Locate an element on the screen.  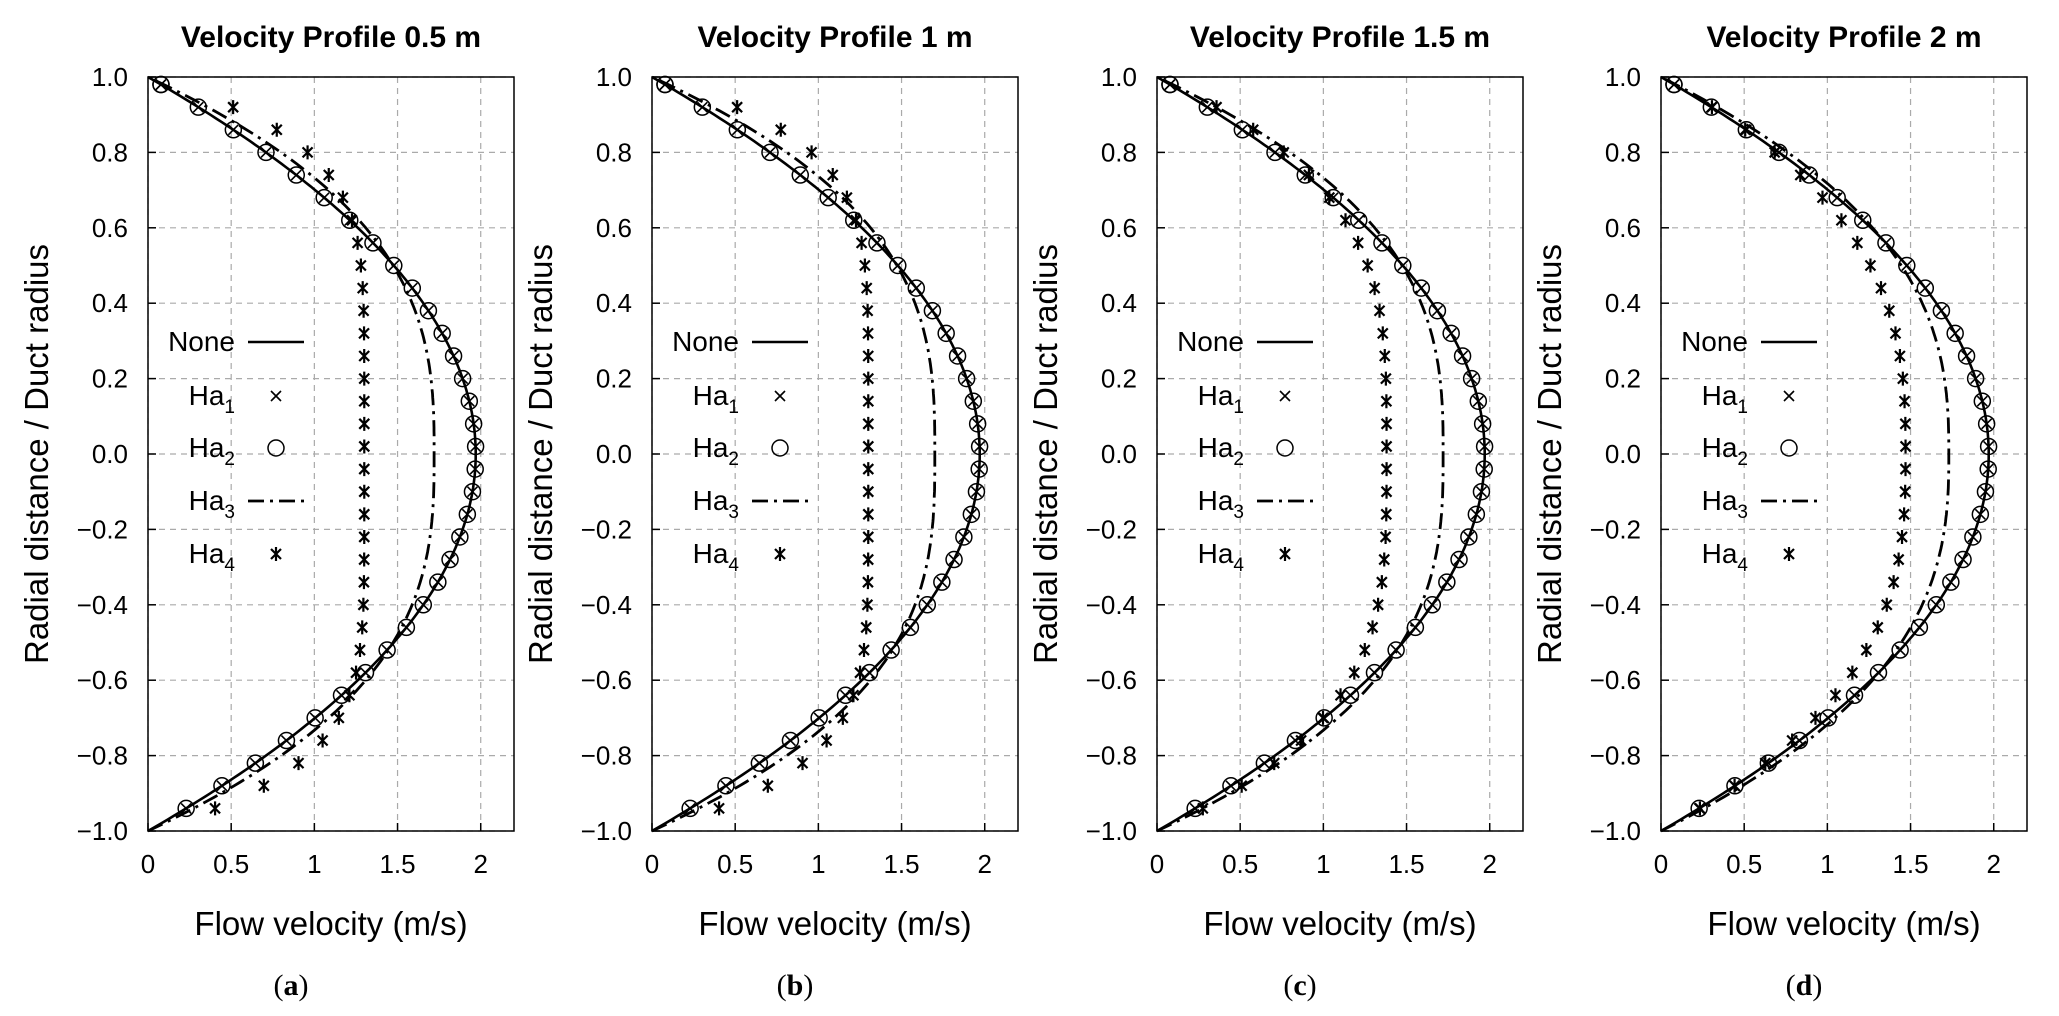
x-tick-label: 0 is located at coordinates (652, 864).